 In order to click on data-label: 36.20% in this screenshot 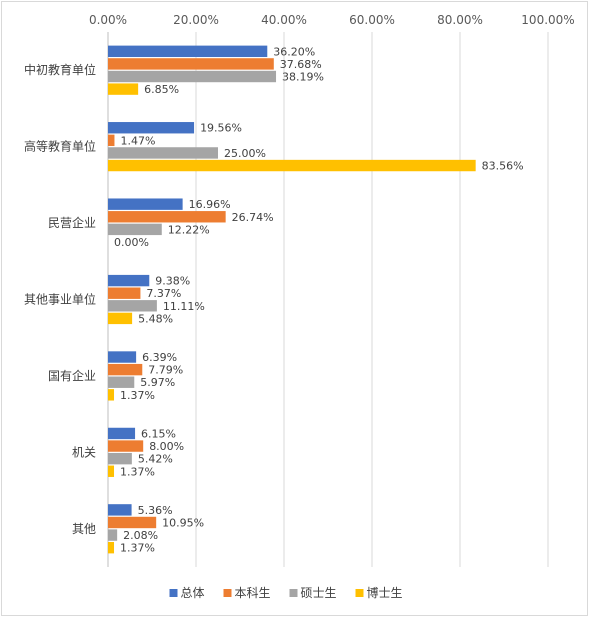, I will do `click(294, 51)`.